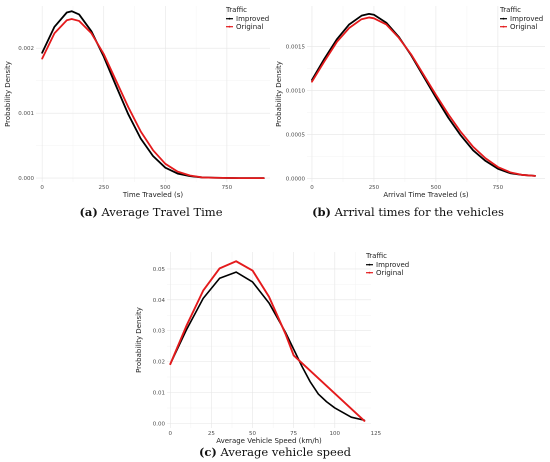 The image size is (550, 462). I want to click on y-tick-label: 0.02, so click(159, 363).